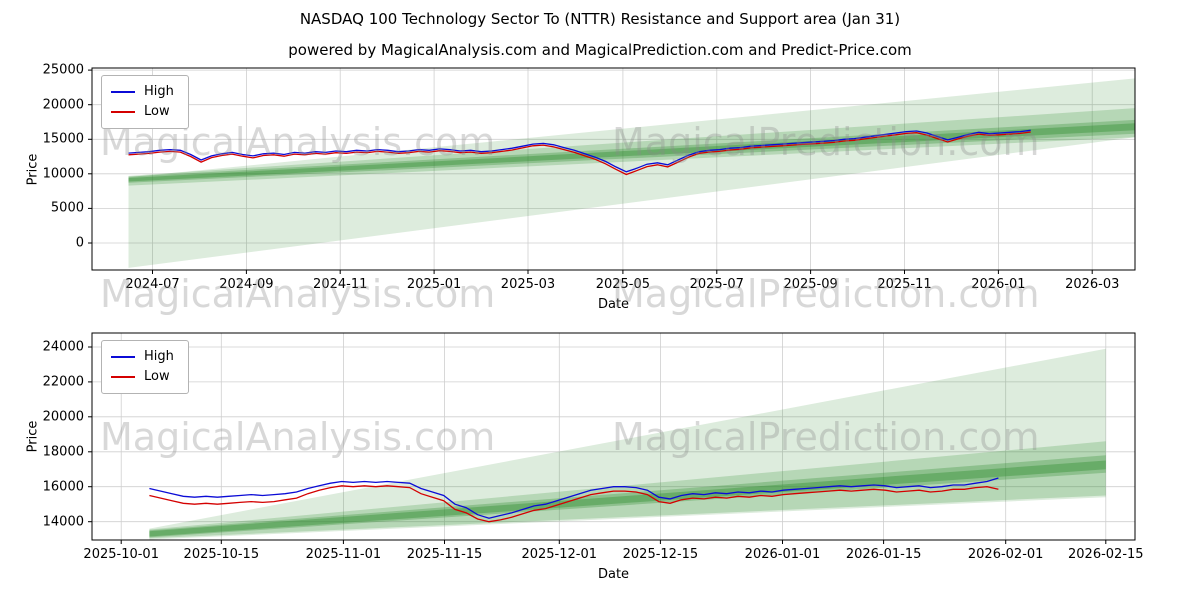 Image resolution: width=1200 pixels, height=600 pixels. What do you see at coordinates (716, 284) in the screenshot?
I see `x-tick-label: 2025-07` at bounding box center [716, 284].